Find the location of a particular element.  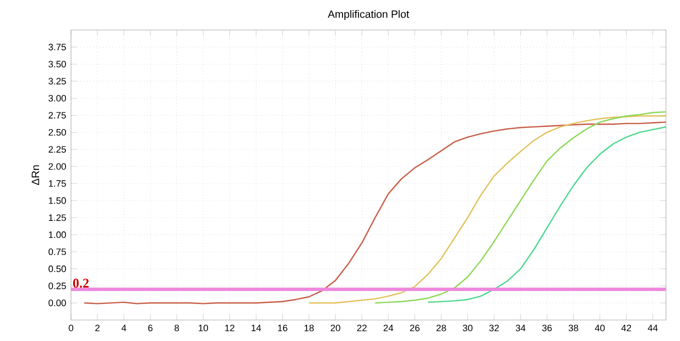

y-tick-label: 1.50 is located at coordinates (57, 200).